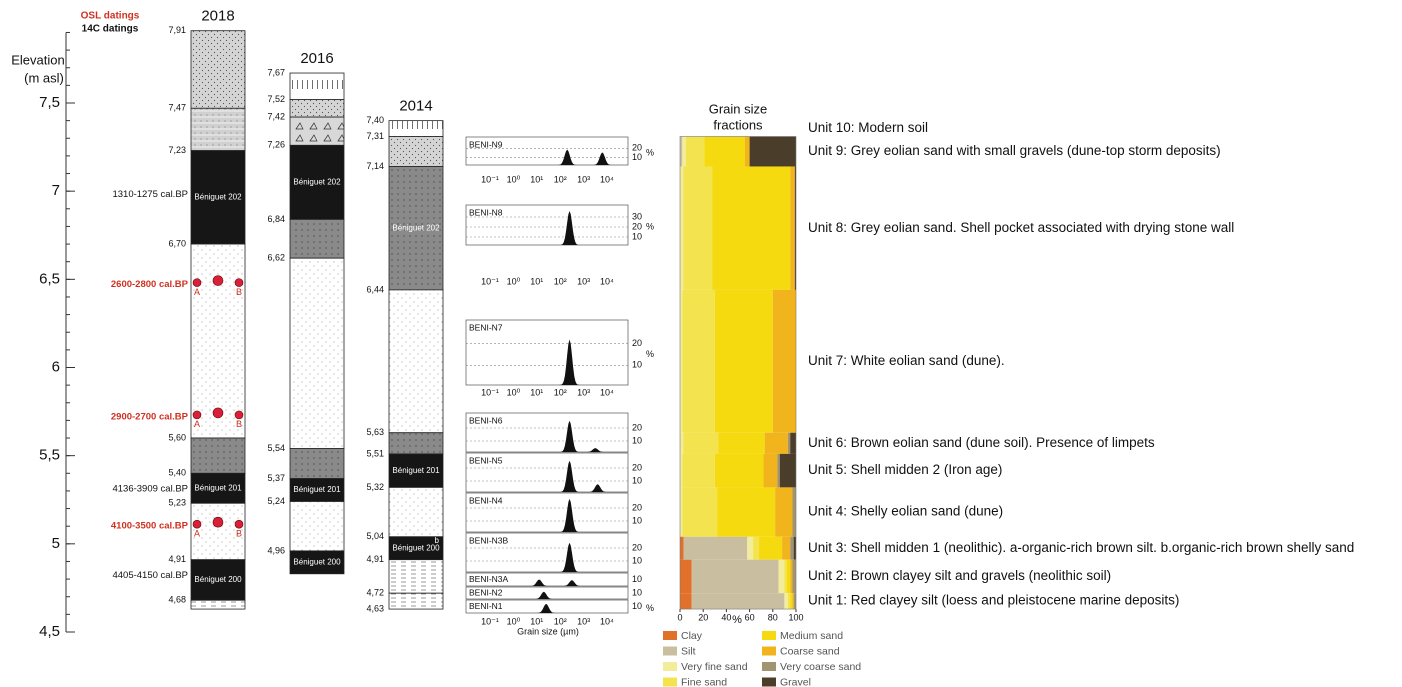 This screenshot has height=687, width=1402. Describe the element at coordinates (276, 448) in the screenshot. I see `elevation-label: 5,54` at that location.